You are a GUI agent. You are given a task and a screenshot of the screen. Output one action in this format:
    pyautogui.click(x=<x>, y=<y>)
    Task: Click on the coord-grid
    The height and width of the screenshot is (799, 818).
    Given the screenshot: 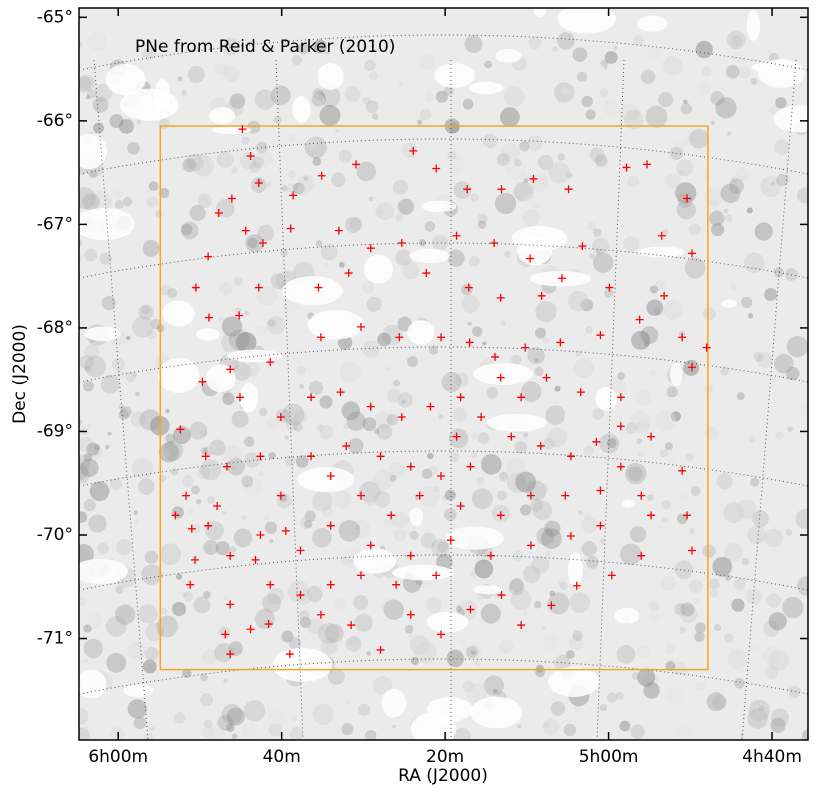 What is the action you would take?
    pyautogui.click(x=769, y=399)
    